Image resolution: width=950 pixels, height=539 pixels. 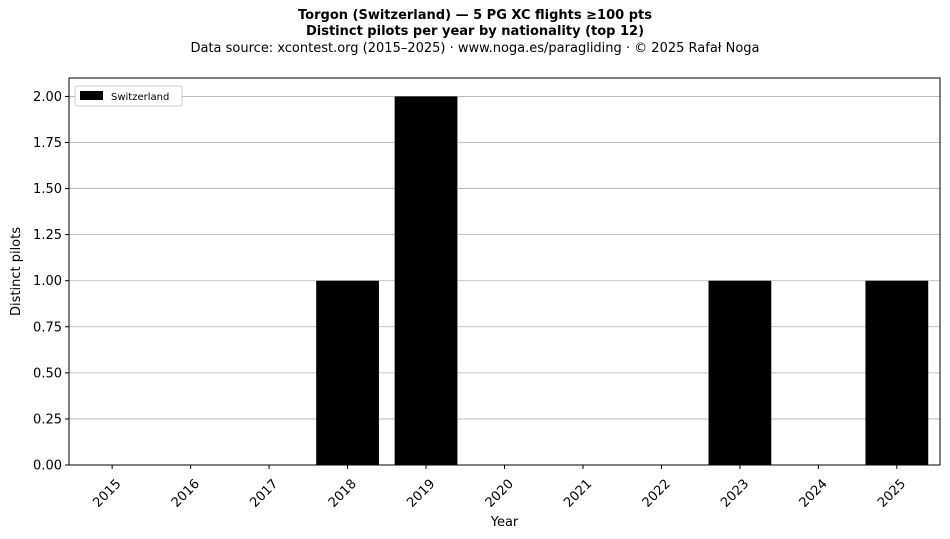 I want to click on x-tick-label: 2024, so click(x=814, y=494).